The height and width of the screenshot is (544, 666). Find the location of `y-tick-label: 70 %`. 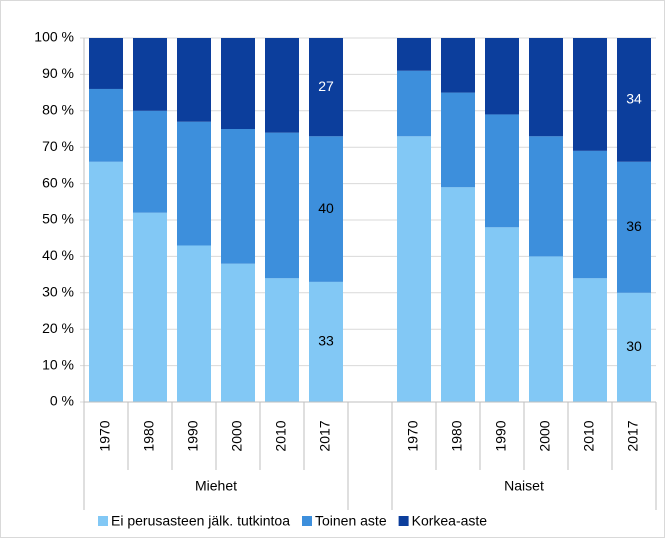

y-tick-label: 70 % is located at coordinates (58, 146).